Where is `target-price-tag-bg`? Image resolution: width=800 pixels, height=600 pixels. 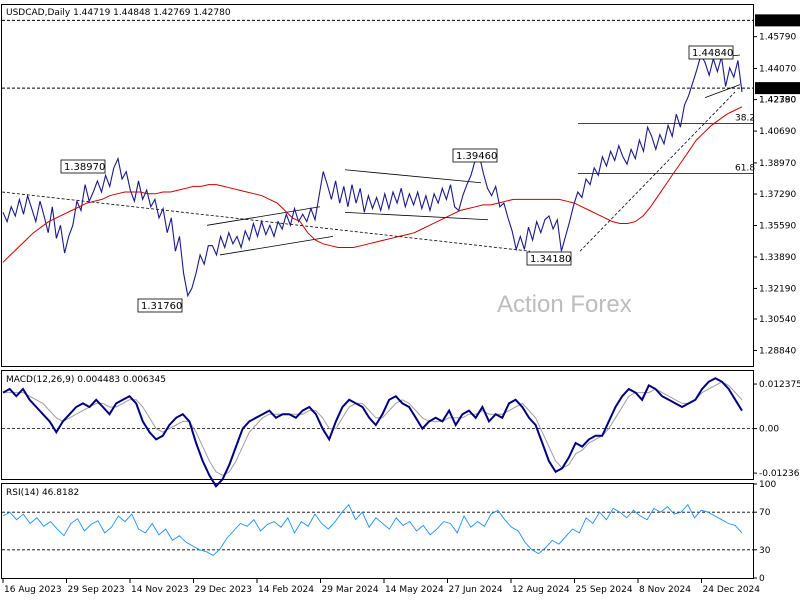 target-price-tag-bg is located at coordinates (777, 20).